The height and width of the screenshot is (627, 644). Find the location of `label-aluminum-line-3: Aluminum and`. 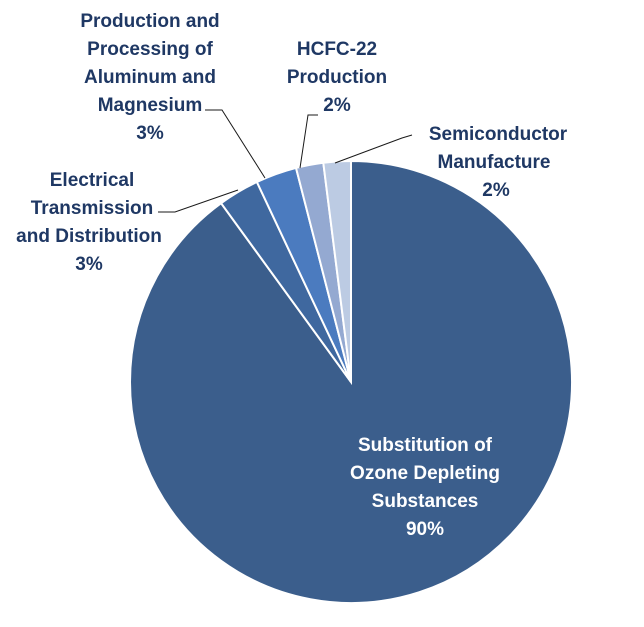

label-aluminum-line-3: Aluminum and is located at coordinates (150, 77).